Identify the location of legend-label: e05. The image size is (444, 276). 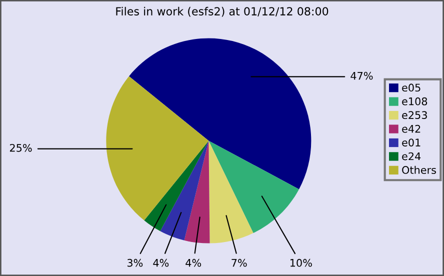
(411, 88).